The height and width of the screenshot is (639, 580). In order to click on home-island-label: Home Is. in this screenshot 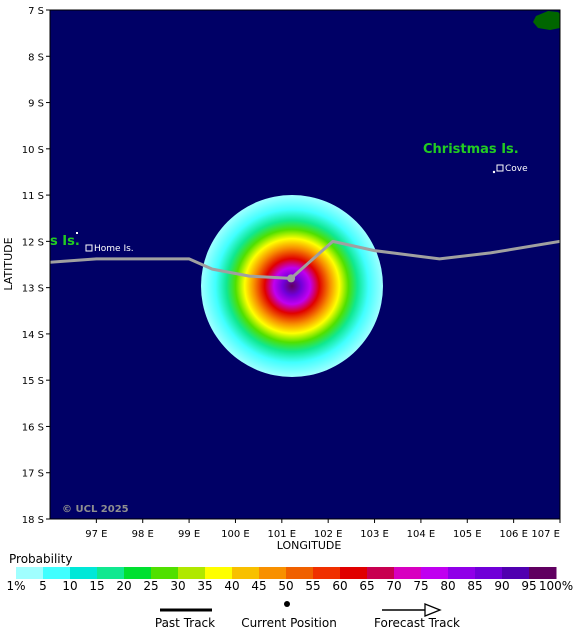, I will do `click(114, 249)`.